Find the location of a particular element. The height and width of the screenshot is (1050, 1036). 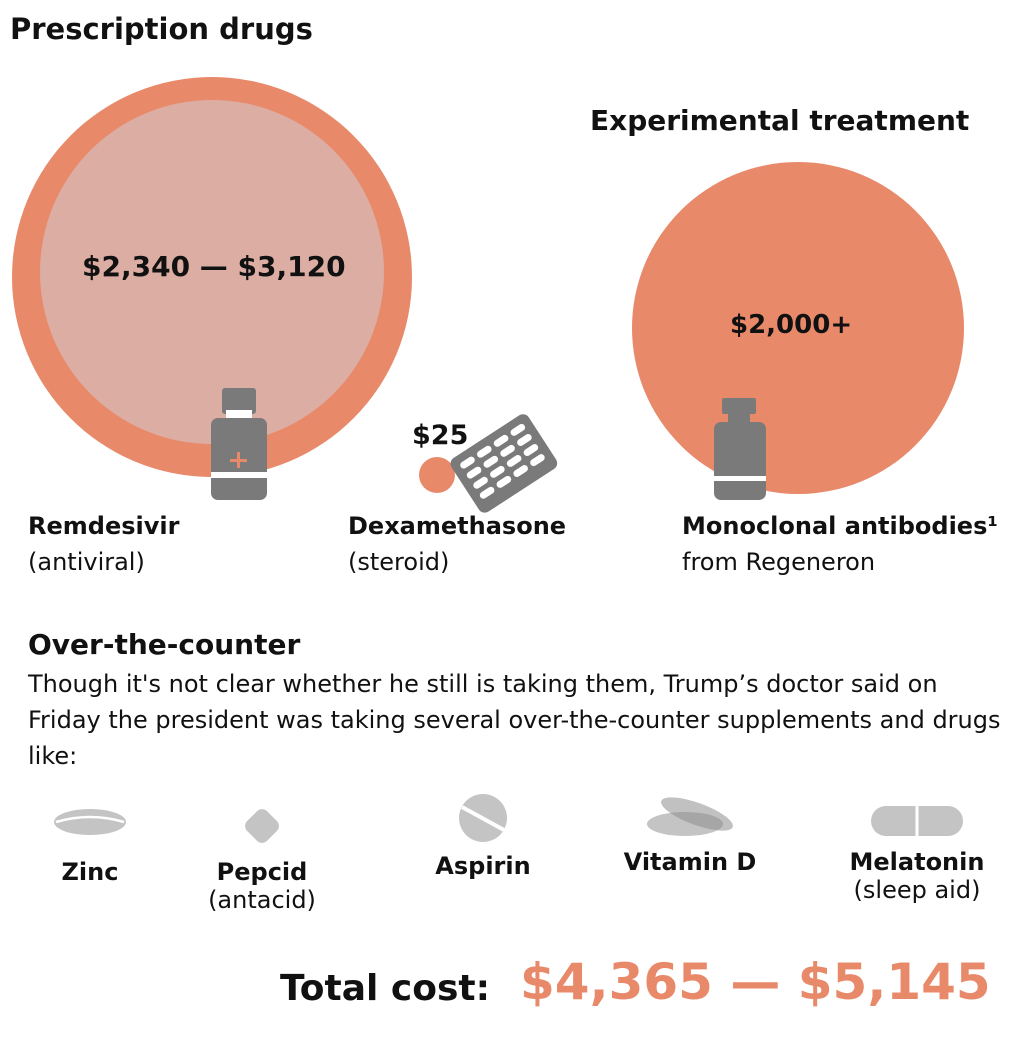

remdesivir-inner-circle is located at coordinates (212, 272).